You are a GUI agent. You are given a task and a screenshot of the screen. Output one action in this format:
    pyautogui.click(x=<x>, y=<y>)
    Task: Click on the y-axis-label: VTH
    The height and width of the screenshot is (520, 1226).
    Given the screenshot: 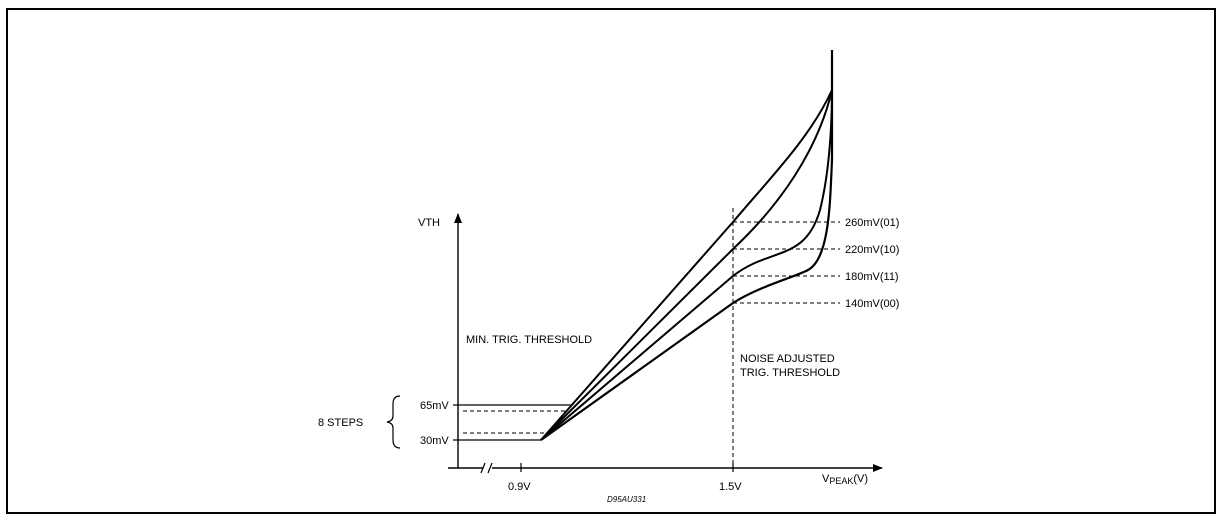 What is the action you would take?
    pyautogui.click(x=429, y=223)
    